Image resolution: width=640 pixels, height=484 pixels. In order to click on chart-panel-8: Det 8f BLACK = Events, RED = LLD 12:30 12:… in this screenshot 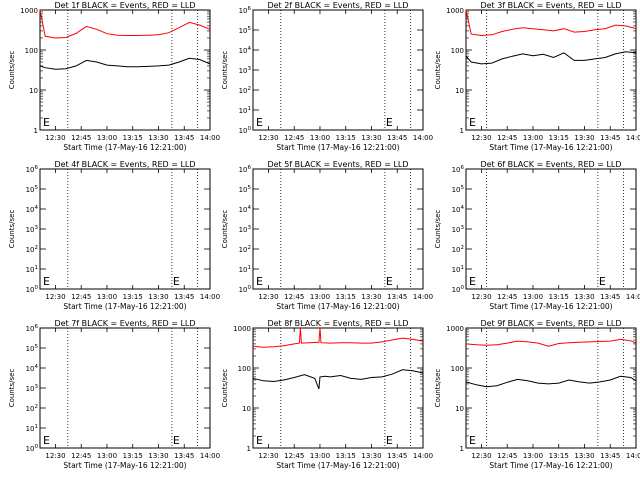, I will do `click(327, 394)`.